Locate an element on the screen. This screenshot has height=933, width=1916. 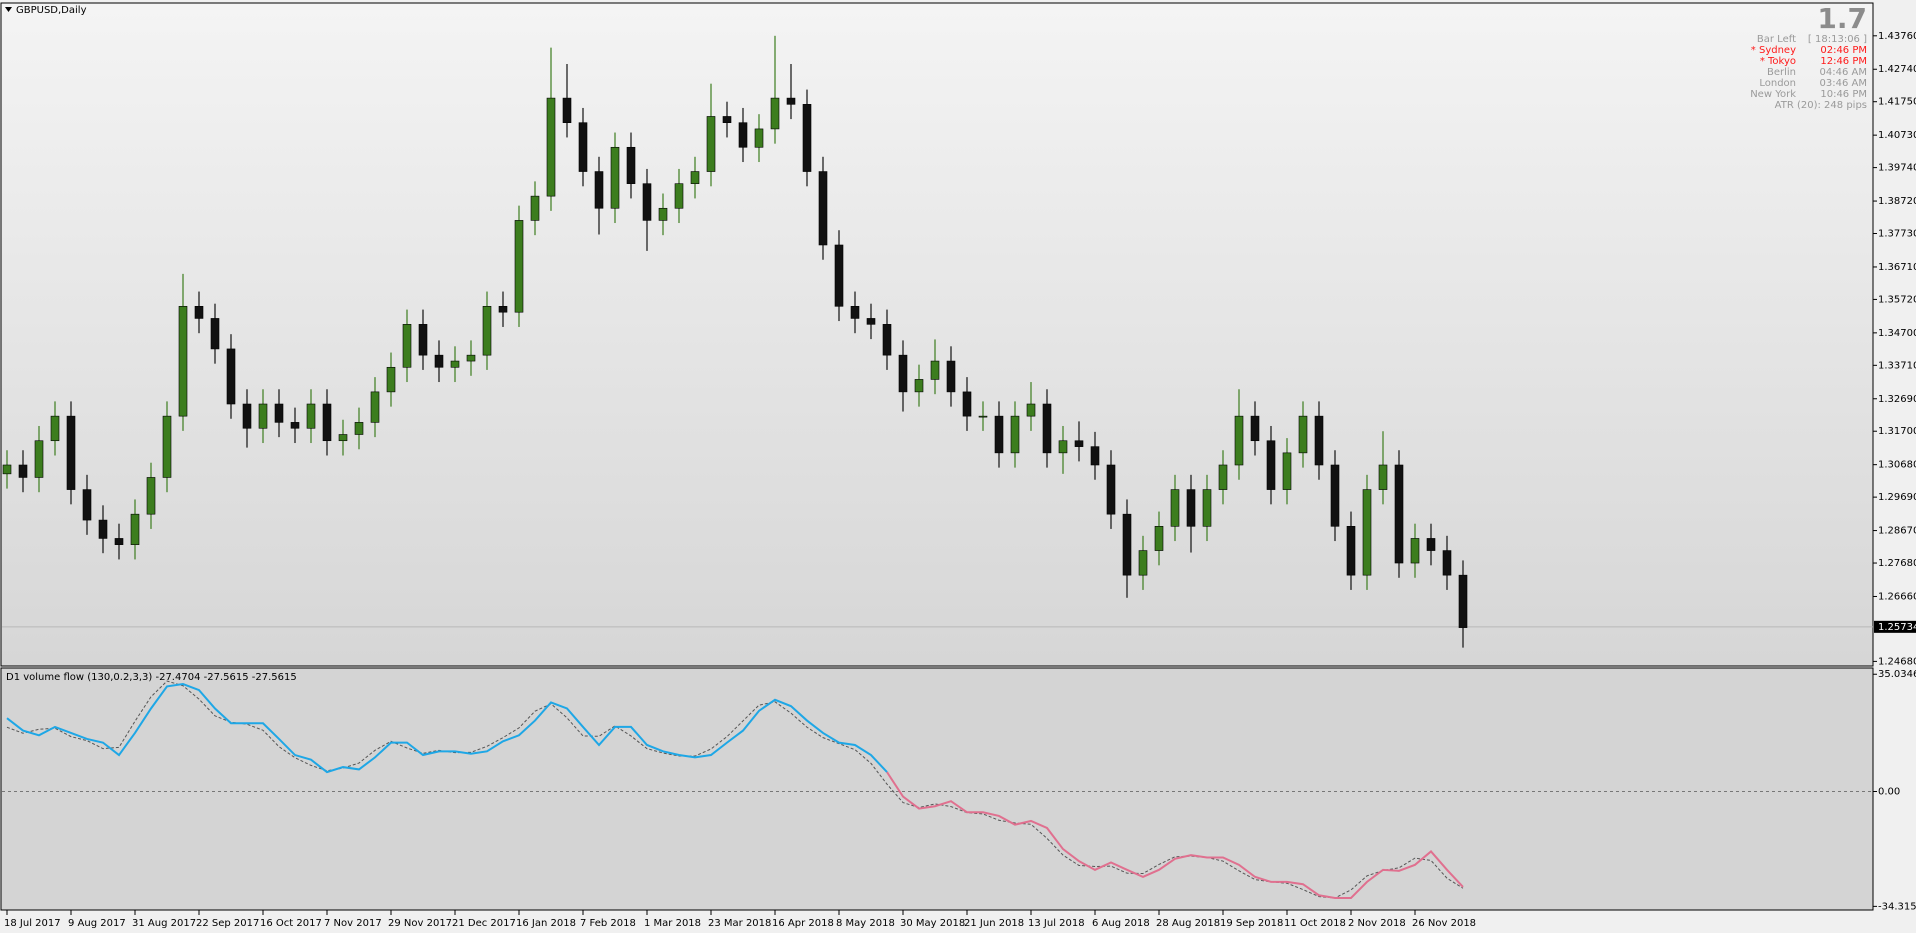
y-tick-label: 1.29690 is located at coordinates (1897, 497).